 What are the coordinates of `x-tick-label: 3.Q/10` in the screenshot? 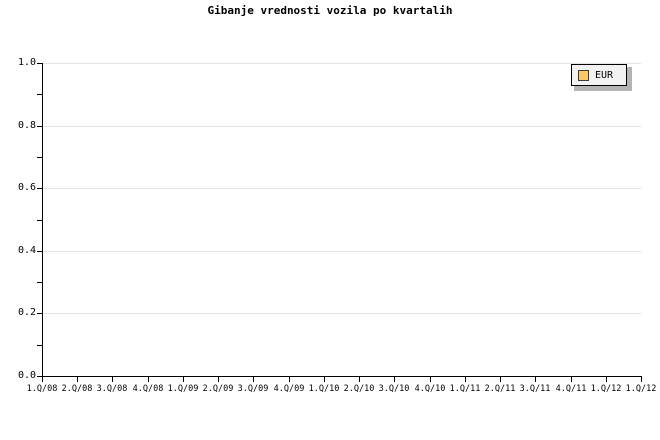 It's located at (394, 389).